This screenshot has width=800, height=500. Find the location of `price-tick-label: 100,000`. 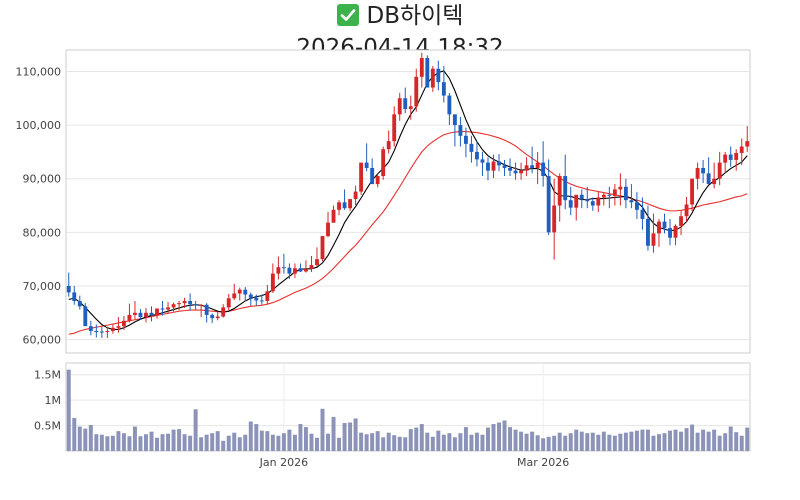

price-tick-label: 100,000 is located at coordinates (39, 125).